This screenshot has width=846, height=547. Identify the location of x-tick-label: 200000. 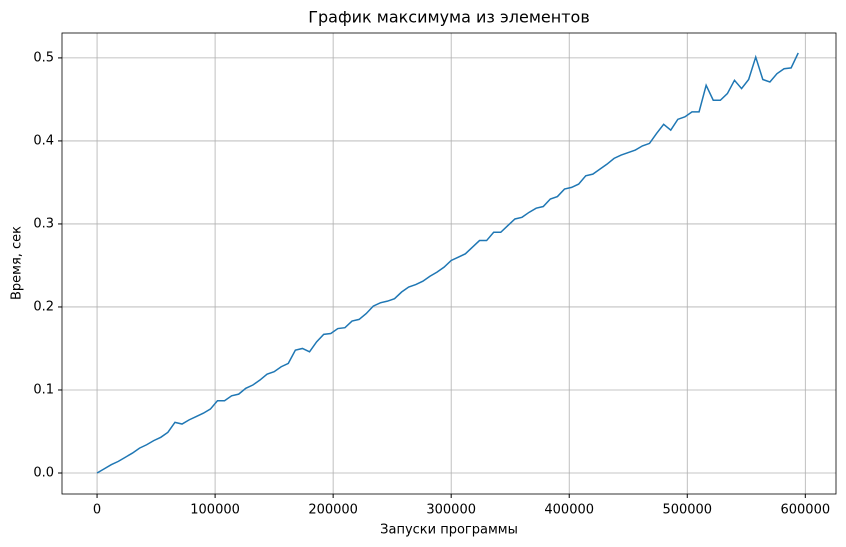
(333, 510).